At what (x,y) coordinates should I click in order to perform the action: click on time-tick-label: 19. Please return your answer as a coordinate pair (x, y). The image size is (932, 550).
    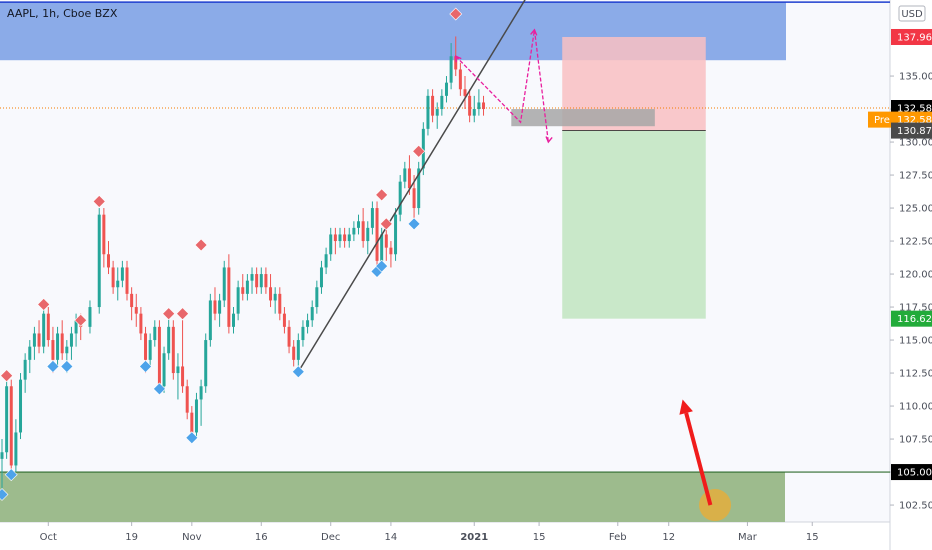
    Looking at the image, I should click on (131, 537).